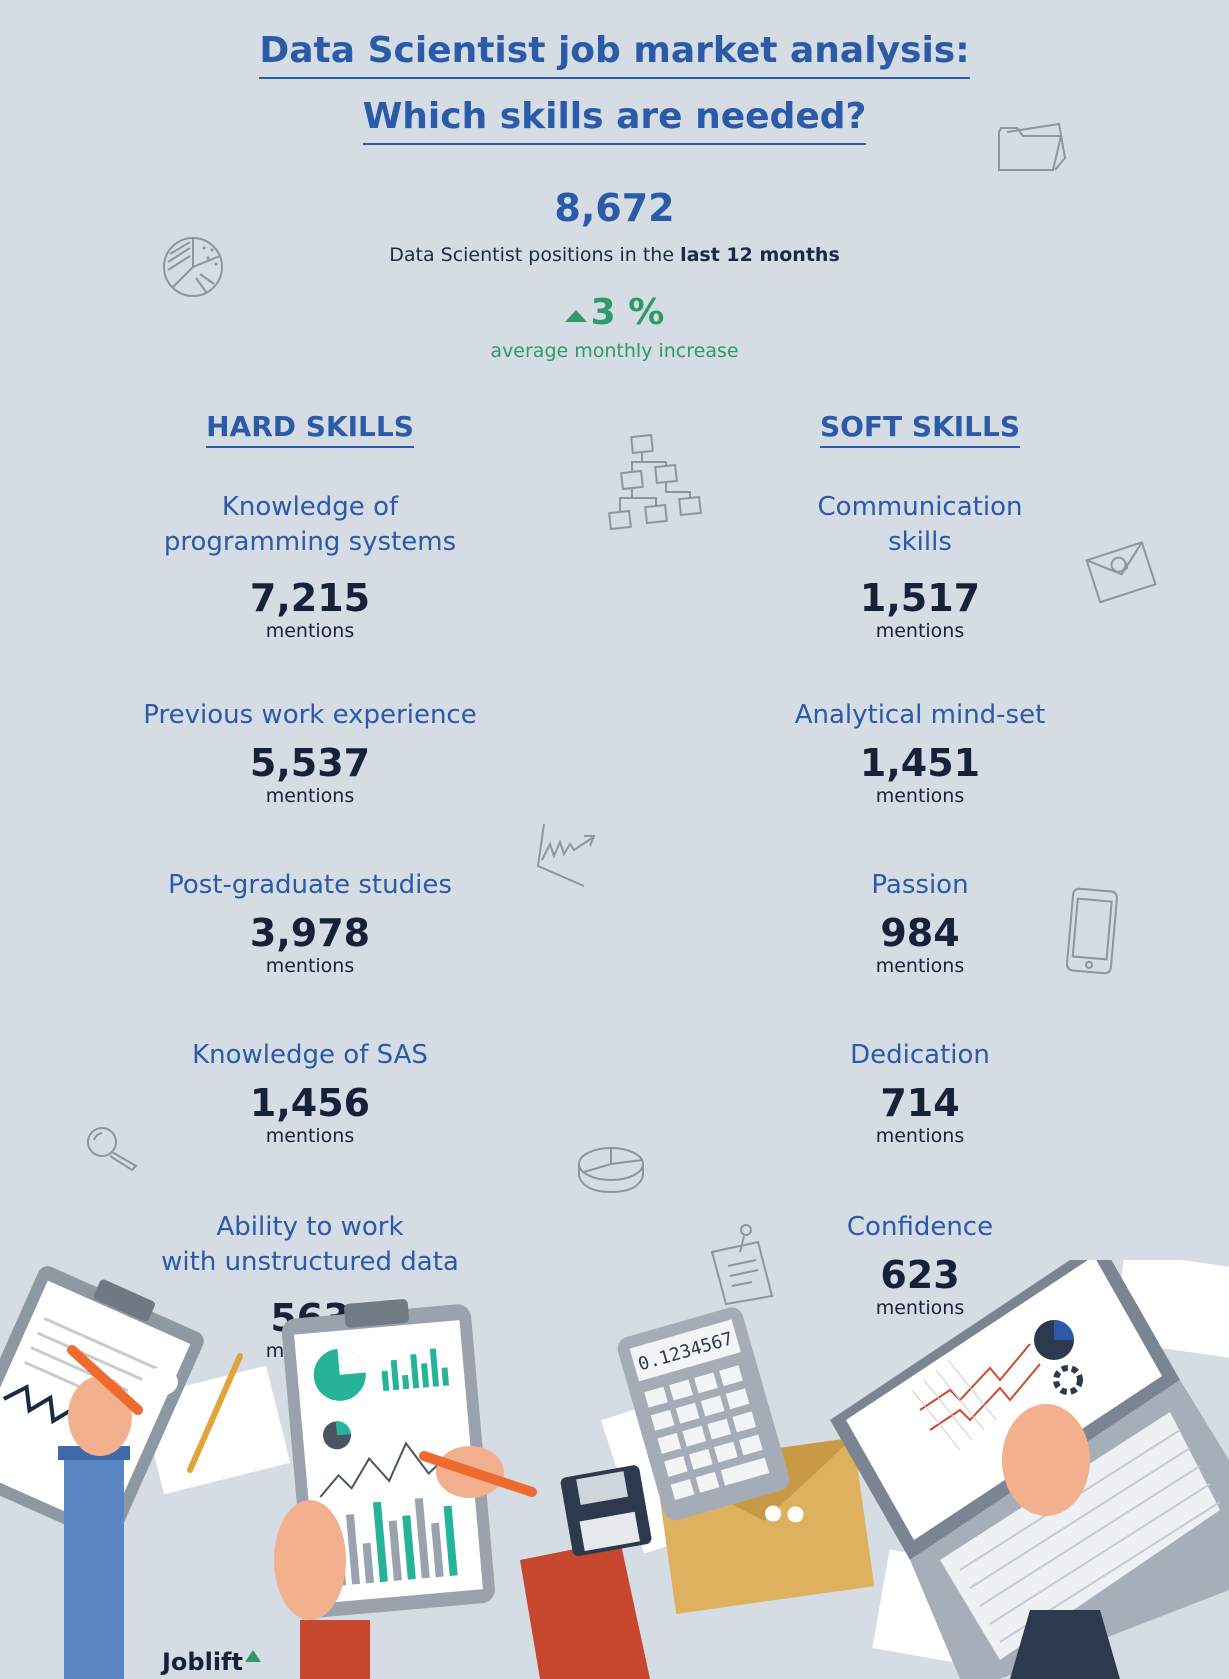 The image size is (1229, 1679). What do you see at coordinates (920, 715) in the screenshot?
I see `skill-name: Analytical mind-set` at bounding box center [920, 715].